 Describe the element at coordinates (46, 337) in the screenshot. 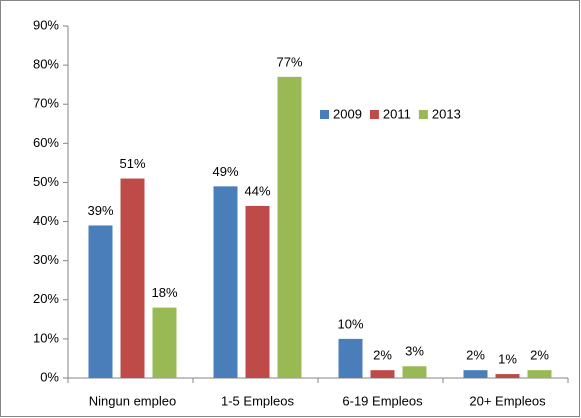

I see `y-tick-label: 10%` at that location.